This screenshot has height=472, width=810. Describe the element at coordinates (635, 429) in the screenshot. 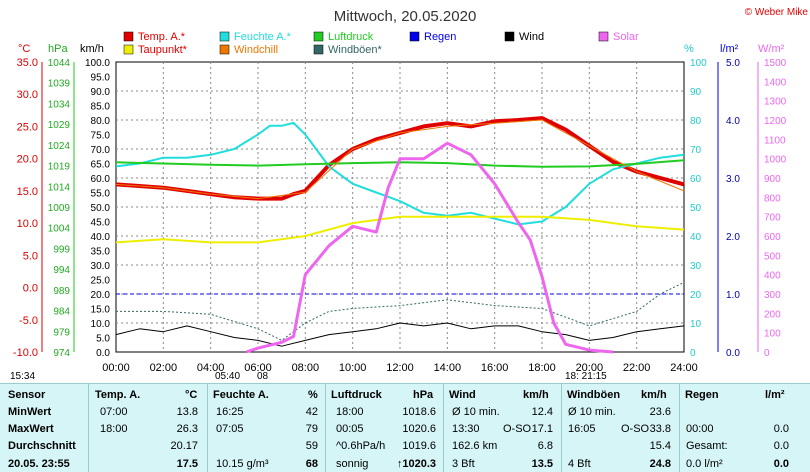

I see `stats-gust-dir-1: O-SO` at that location.